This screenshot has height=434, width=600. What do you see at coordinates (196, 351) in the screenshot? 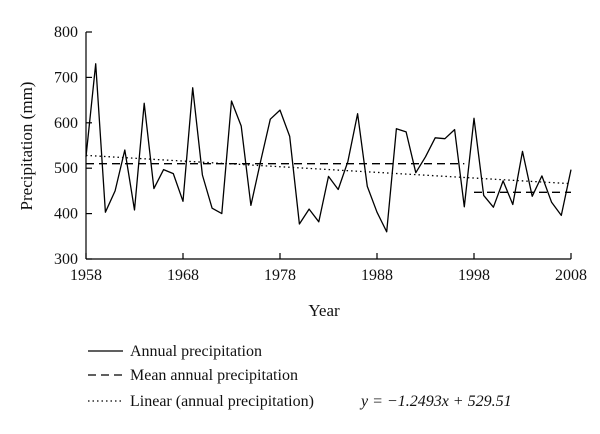
I see `legend-label-annual: Annual precipitation` at bounding box center [196, 351].